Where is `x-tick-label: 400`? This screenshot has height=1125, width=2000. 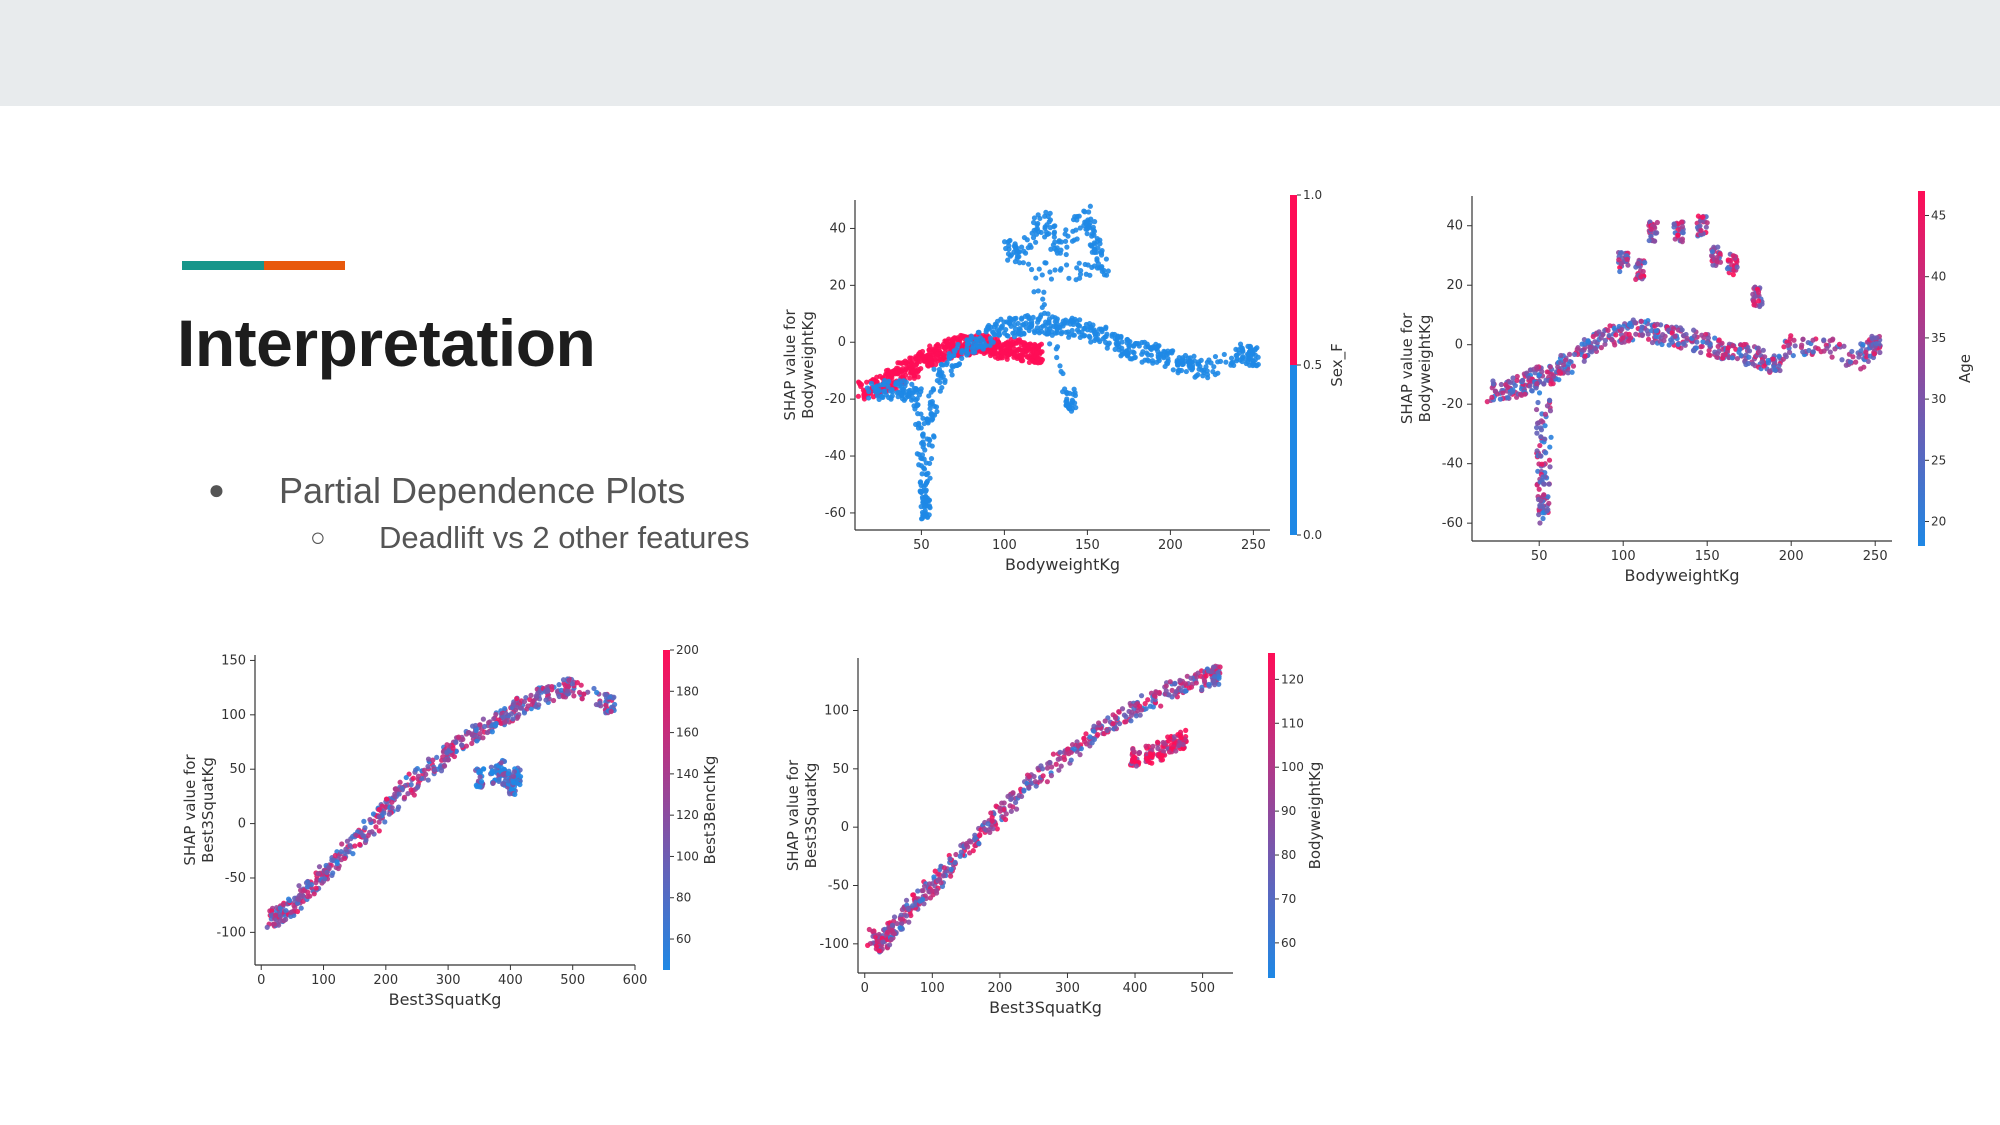 x-tick-label: 400 is located at coordinates (1135, 988).